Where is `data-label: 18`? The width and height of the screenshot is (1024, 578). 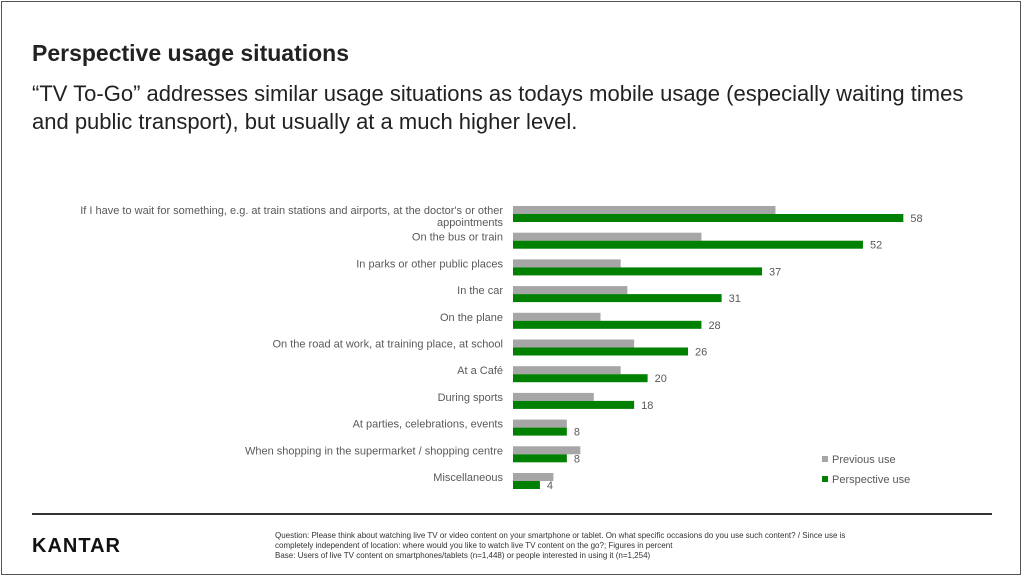 data-label: 18 is located at coordinates (647, 406).